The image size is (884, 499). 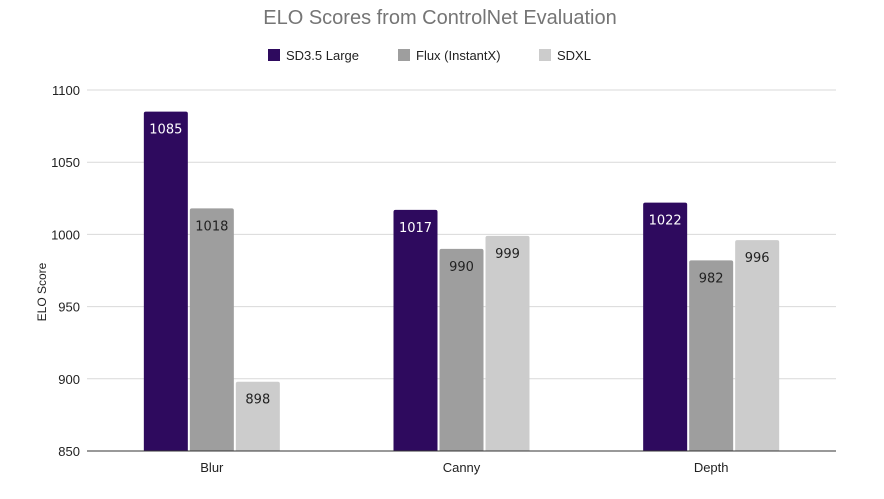 What do you see at coordinates (211, 226) in the screenshot?
I see `data-label: 1018` at bounding box center [211, 226].